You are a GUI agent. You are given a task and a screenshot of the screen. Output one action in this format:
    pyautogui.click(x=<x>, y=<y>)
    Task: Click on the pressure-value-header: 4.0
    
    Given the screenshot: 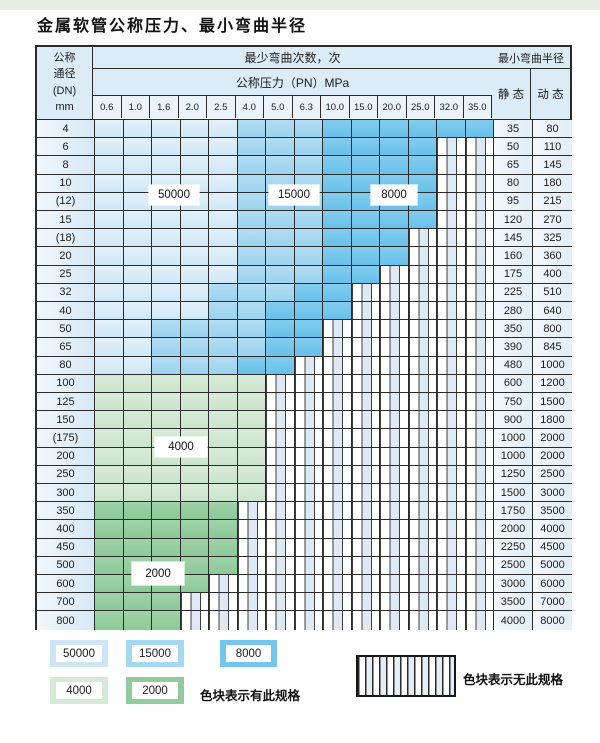 What is the action you would take?
    pyautogui.click(x=250, y=107)
    